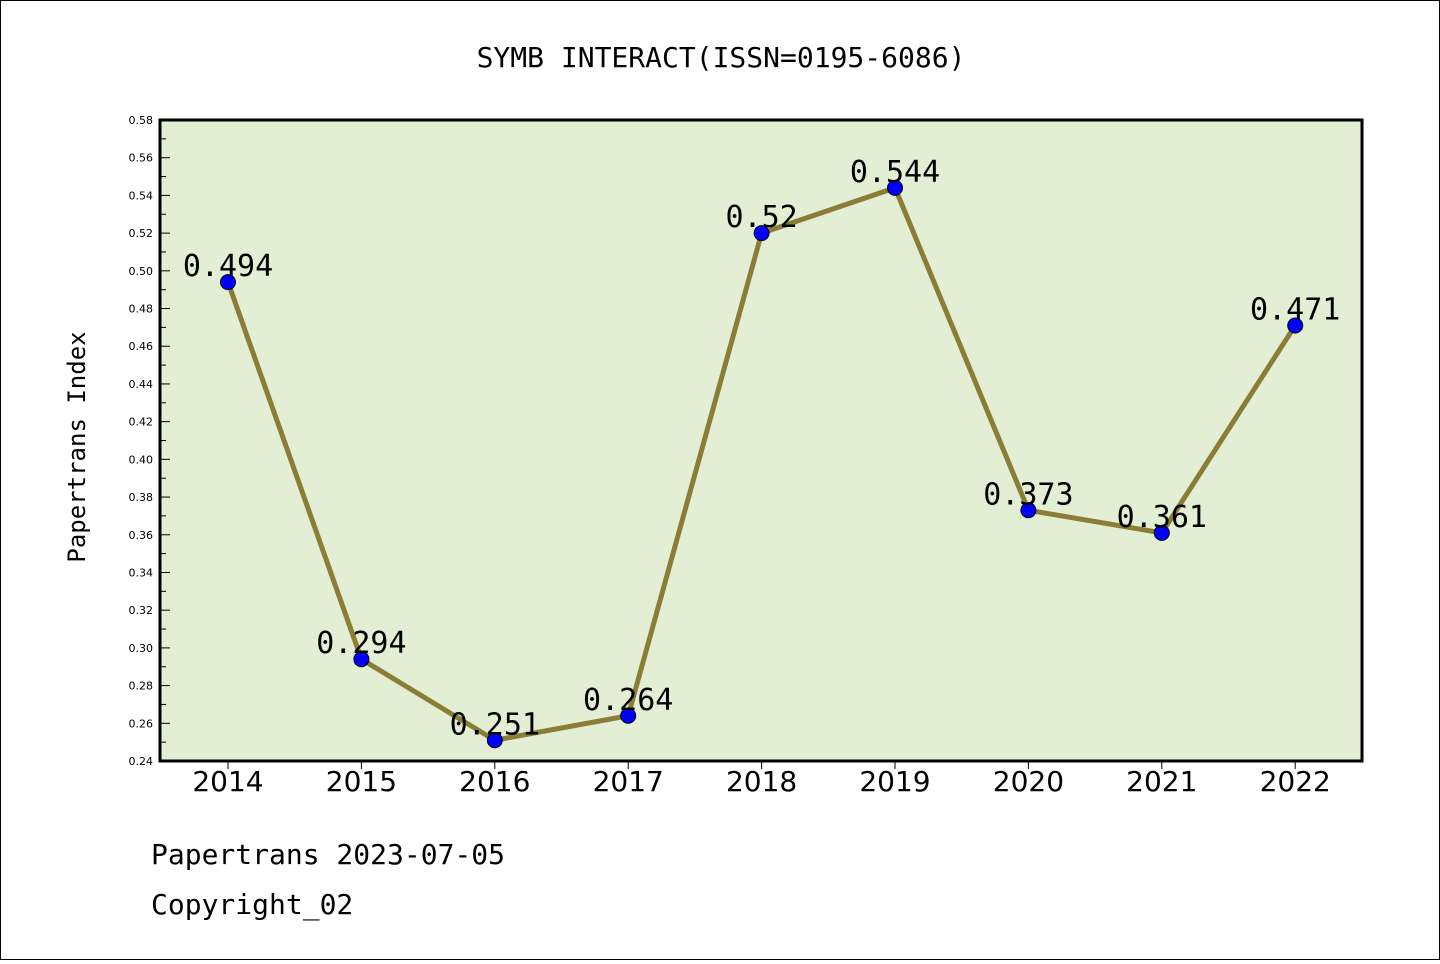 The width and height of the screenshot is (1440, 964). I want to click on chart-title: SYMB INTERACT(ISSN=0195-6086), so click(721, 57).